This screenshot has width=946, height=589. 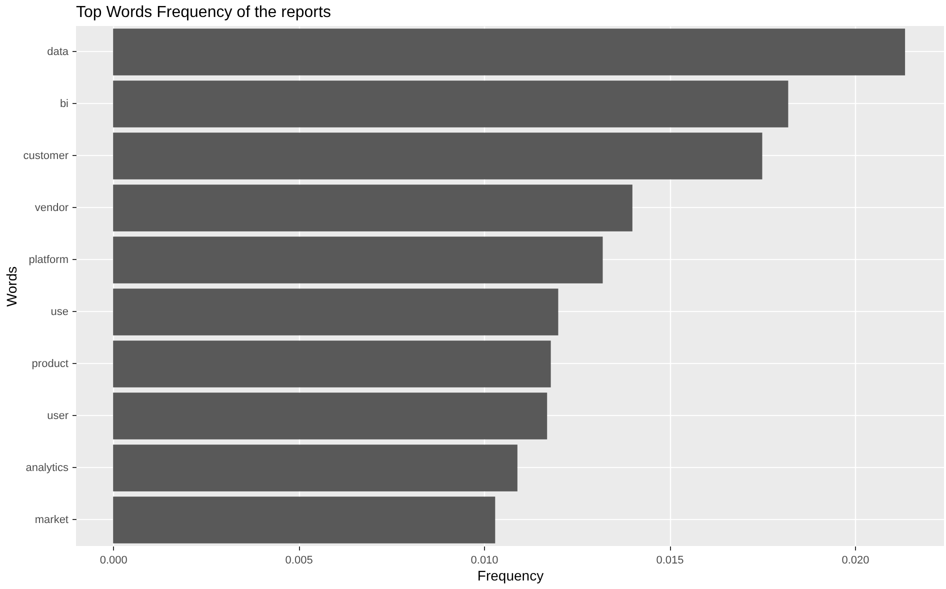 What do you see at coordinates (484, 560) in the screenshot?
I see `x-tick-label: 0.010` at bounding box center [484, 560].